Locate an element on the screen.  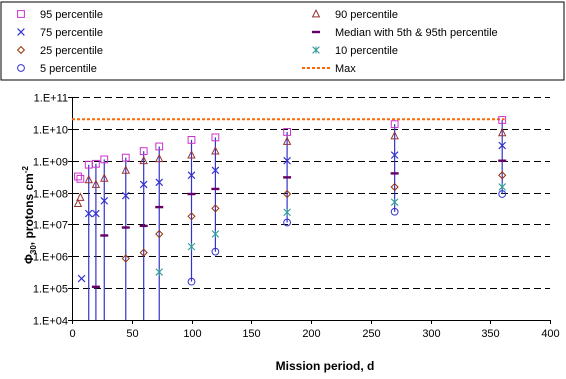
x-tick-label: 150 is located at coordinates (251, 334).